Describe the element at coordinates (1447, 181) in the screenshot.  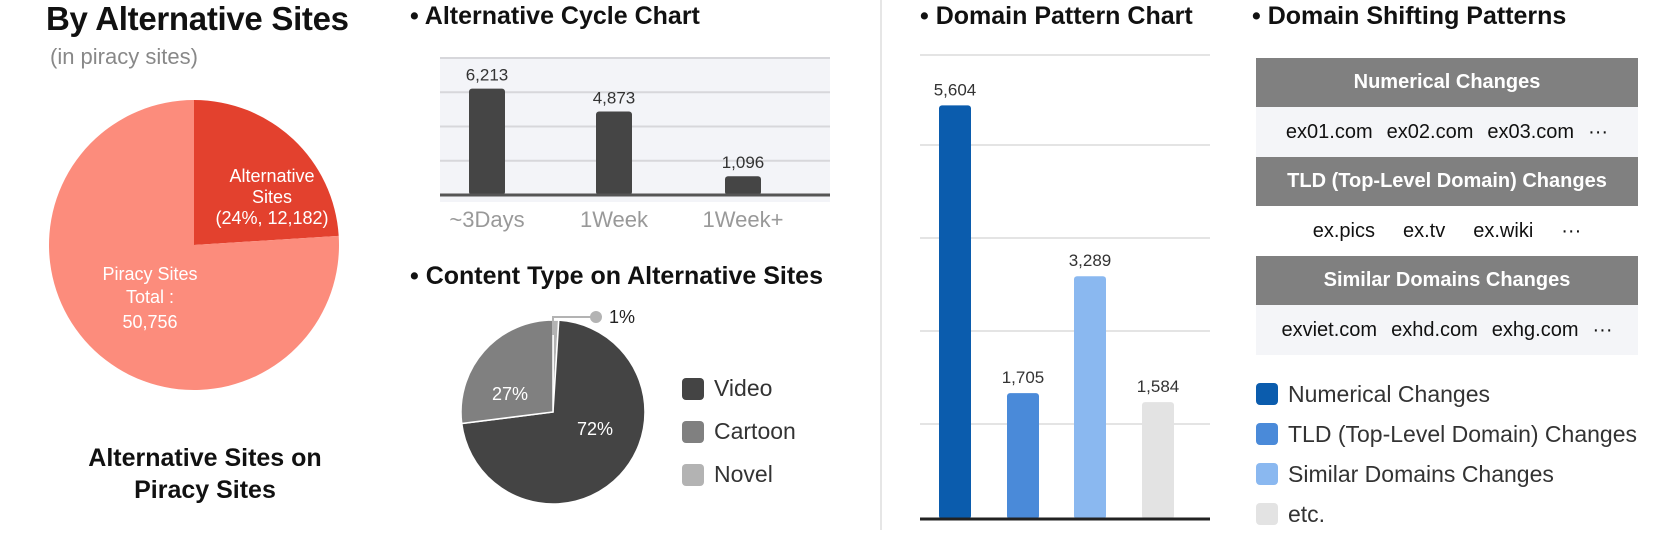
I see `group-header-tld: TLD (Top-Level Domain) Changes` at that location.